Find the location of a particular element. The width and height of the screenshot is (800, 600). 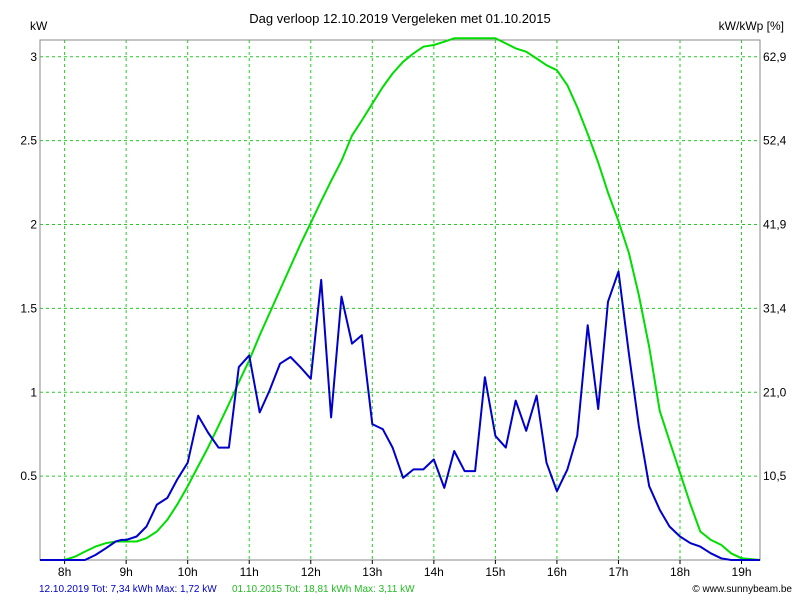

x-tick-label-0: 8h is located at coordinates (64, 572).